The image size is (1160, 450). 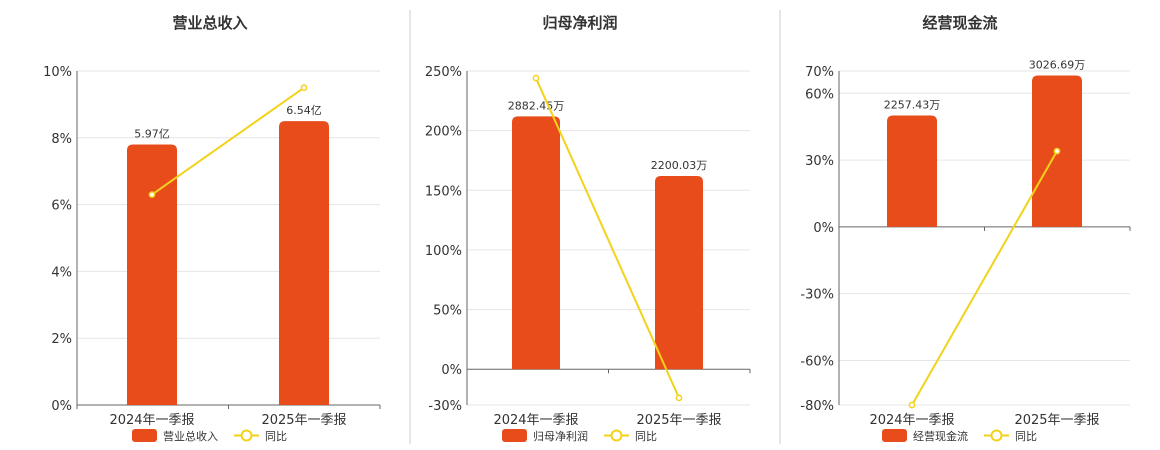 I want to click on chart2-title: 归母净利润, so click(x=579, y=23).